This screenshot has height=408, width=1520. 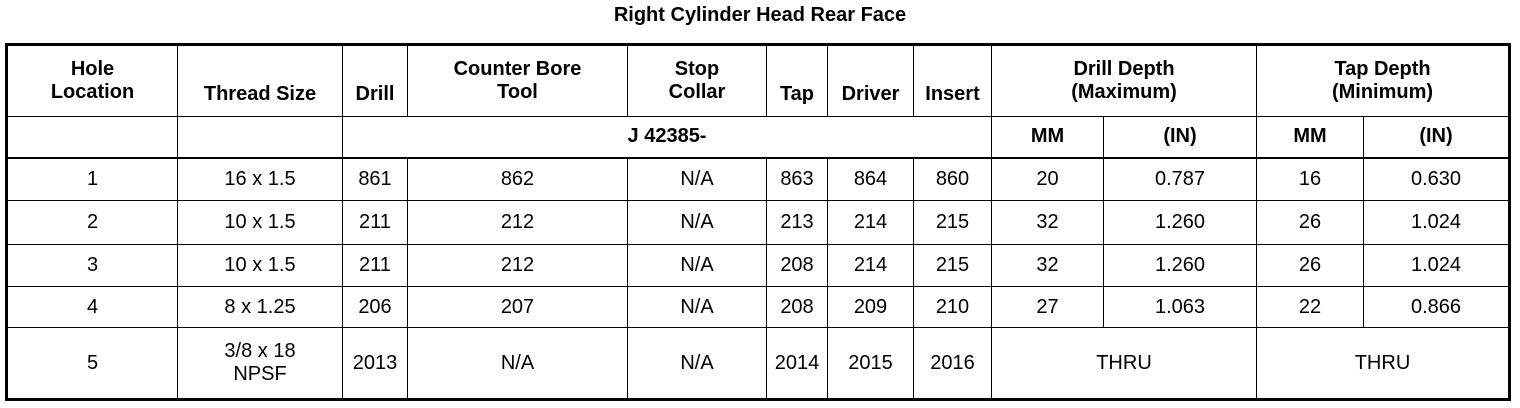 What do you see at coordinates (92, 363) in the screenshot?
I see `hole-cell: 5` at bounding box center [92, 363].